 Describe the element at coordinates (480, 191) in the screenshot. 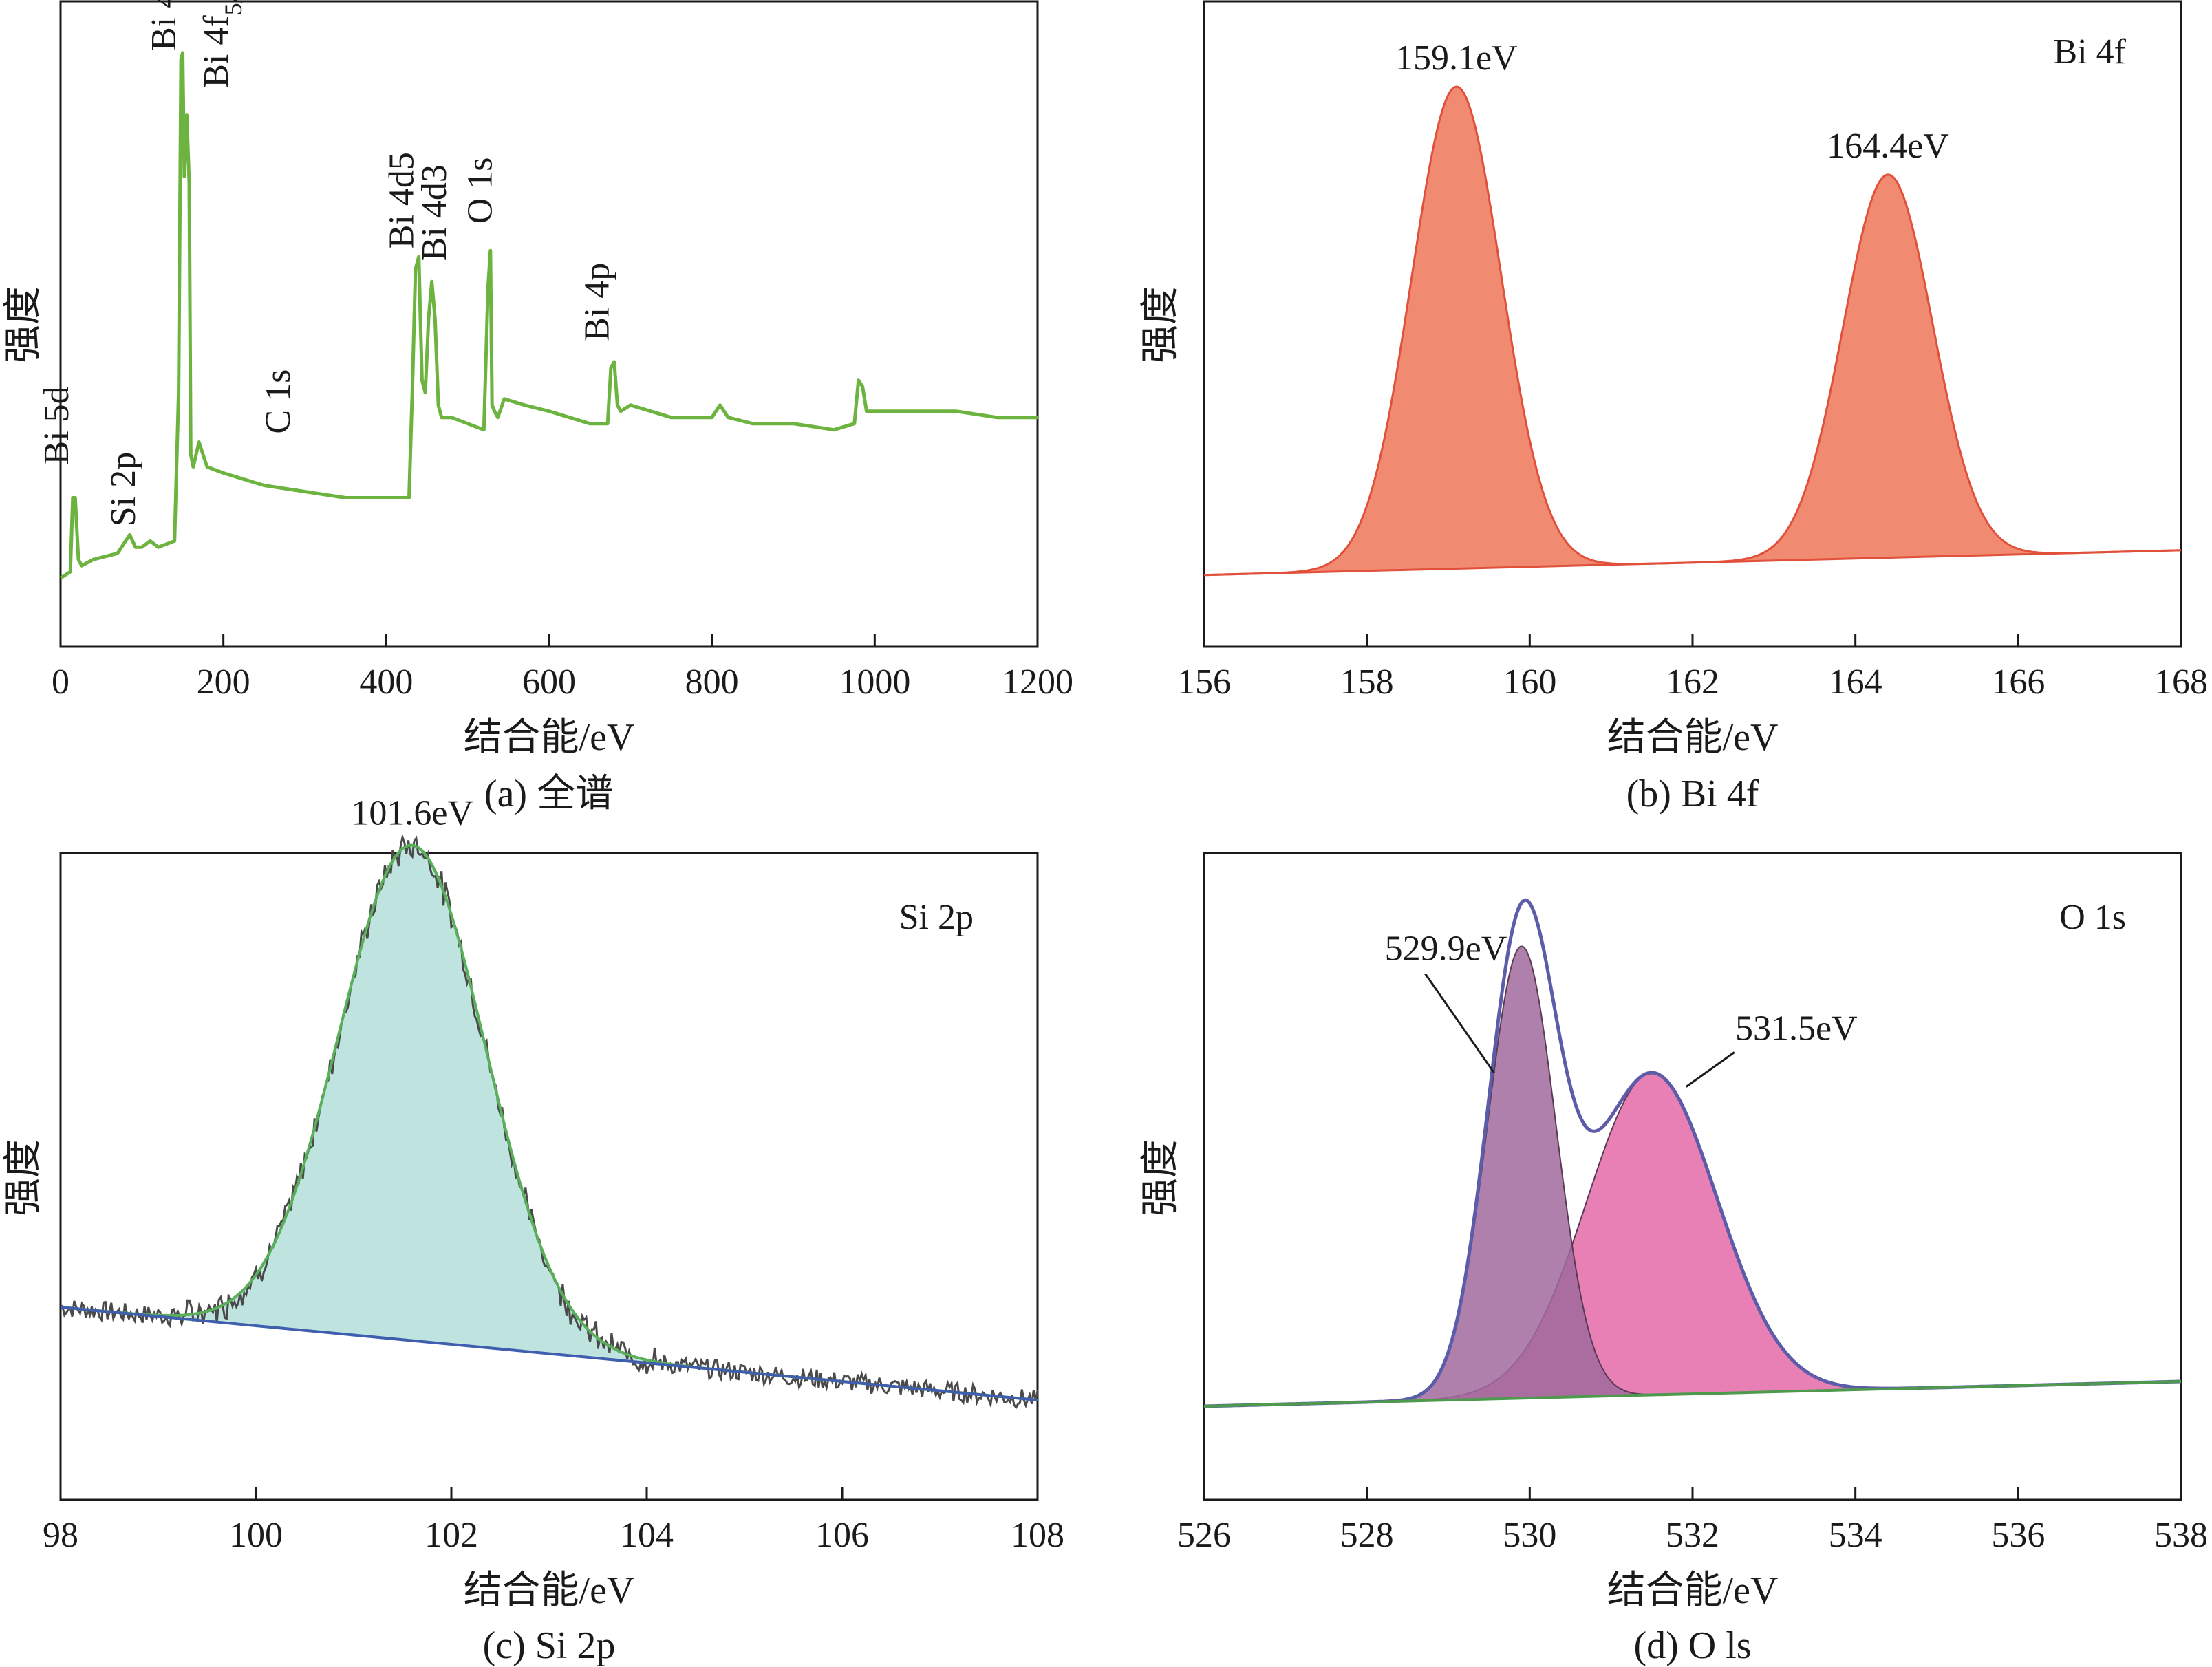

I see `peak-label: O 1s` at that location.